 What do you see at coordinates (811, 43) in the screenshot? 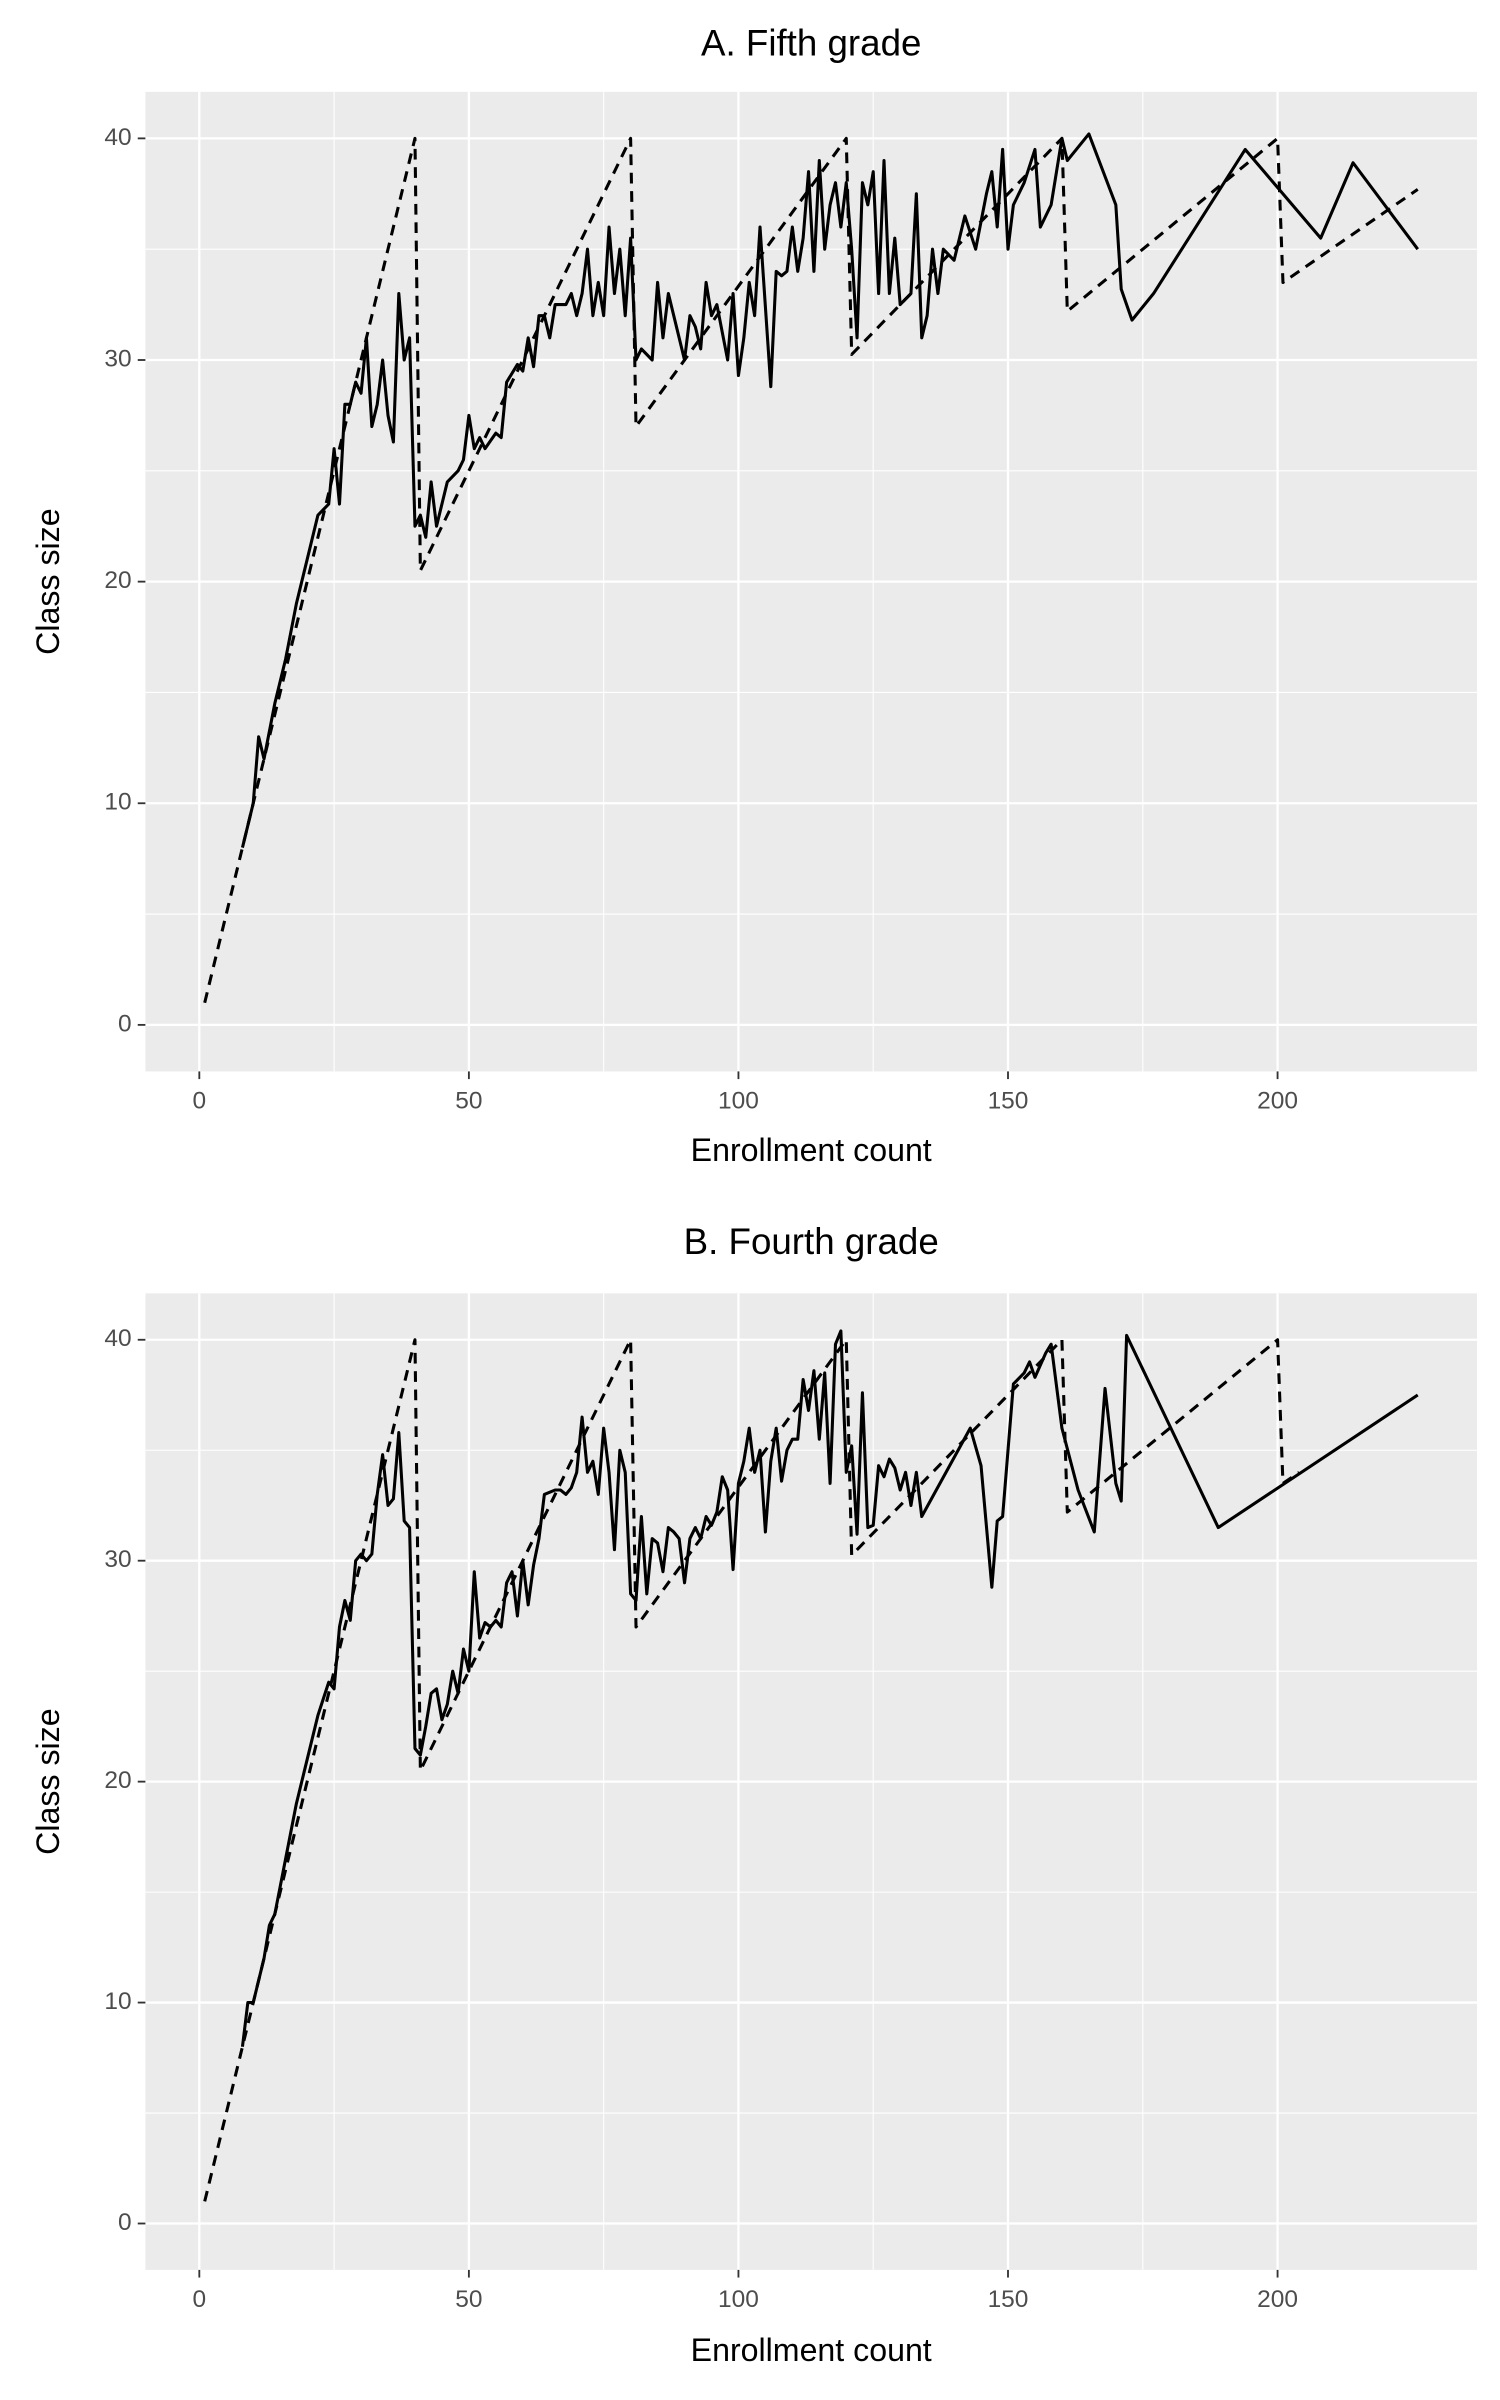
I see `chart-title: A. Fifth grade` at bounding box center [811, 43].